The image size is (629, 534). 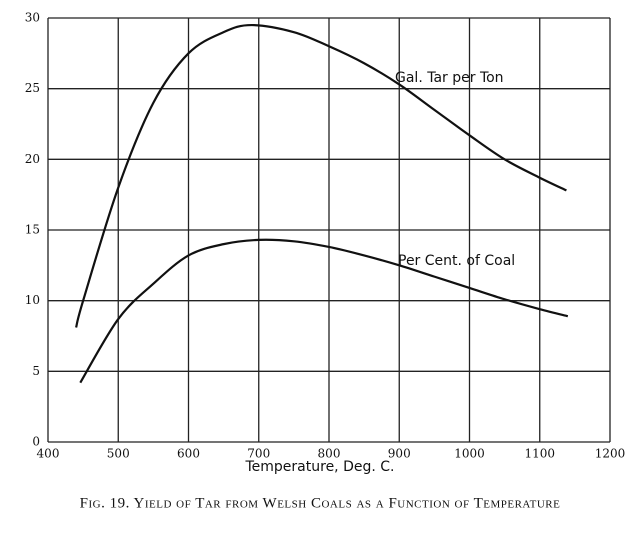 I want to click on x-tick-label: 500, so click(x=118, y=454).